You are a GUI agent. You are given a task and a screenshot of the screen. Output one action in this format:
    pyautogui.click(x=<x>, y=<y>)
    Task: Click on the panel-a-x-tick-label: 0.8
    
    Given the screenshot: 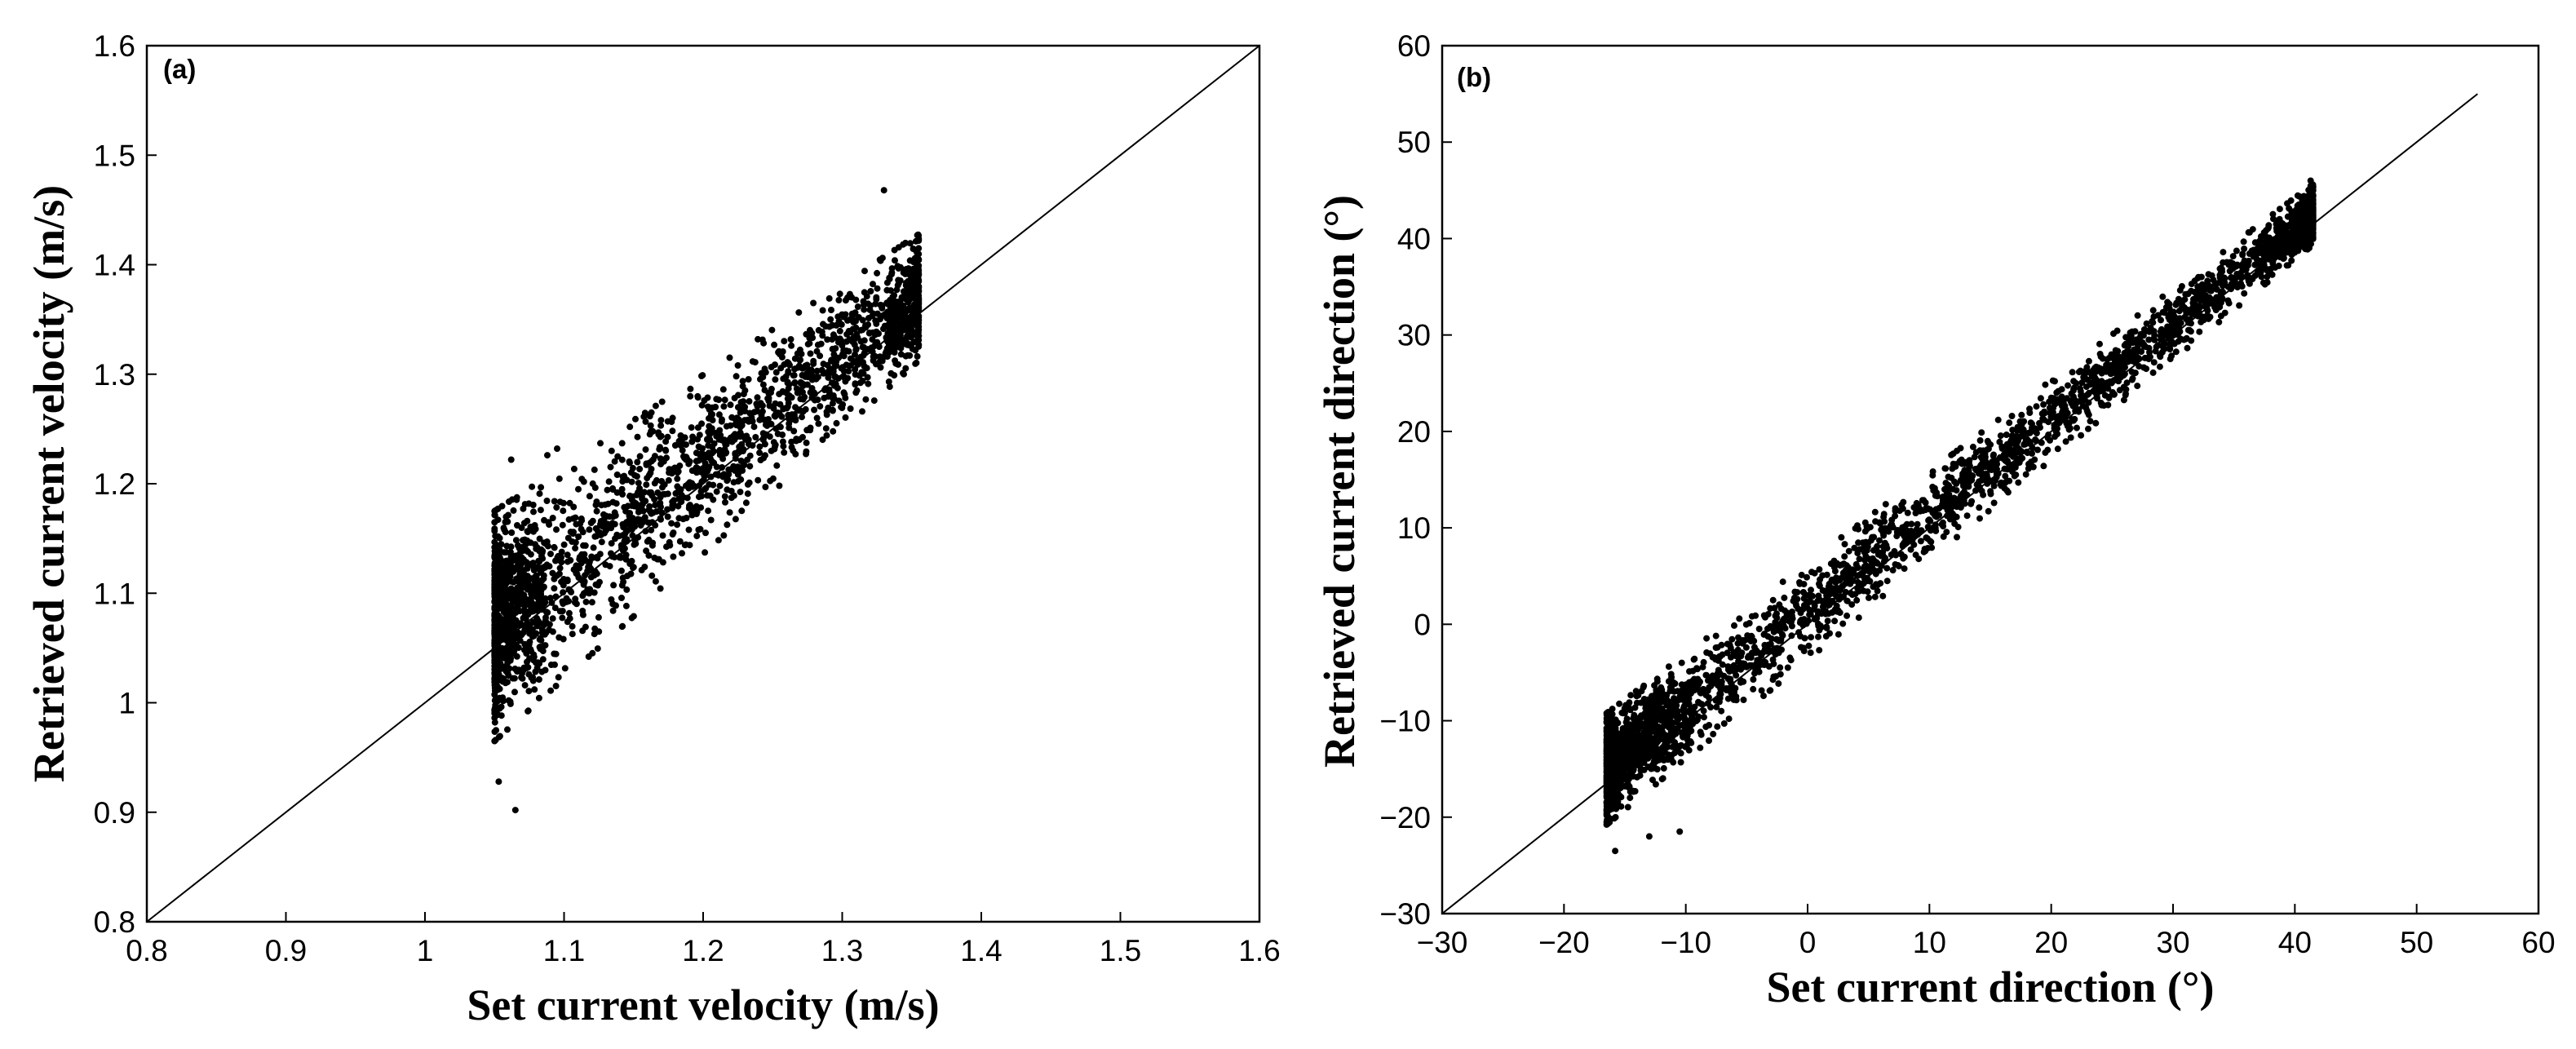 What is the action you would take?
    pyautogui.click(x=146, y=951)
    